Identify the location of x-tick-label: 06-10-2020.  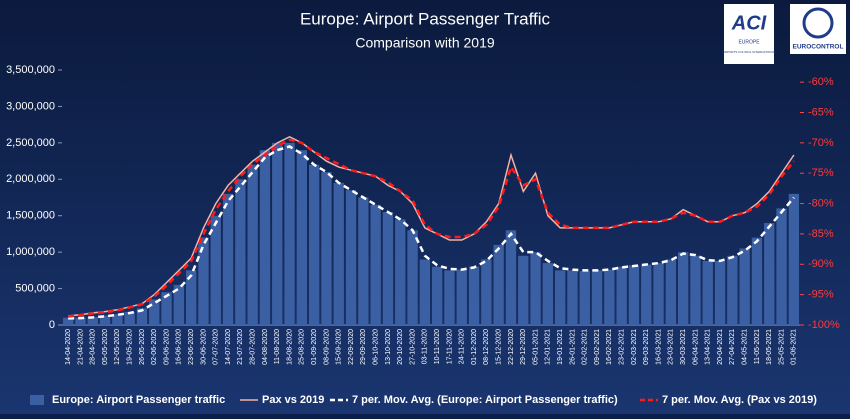
(375, 347).